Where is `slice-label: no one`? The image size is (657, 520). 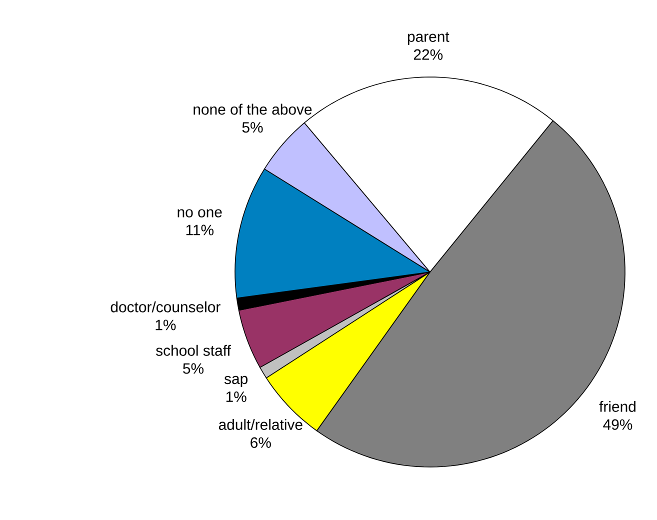
slice-label: no one is located at coordinates (200, 213).